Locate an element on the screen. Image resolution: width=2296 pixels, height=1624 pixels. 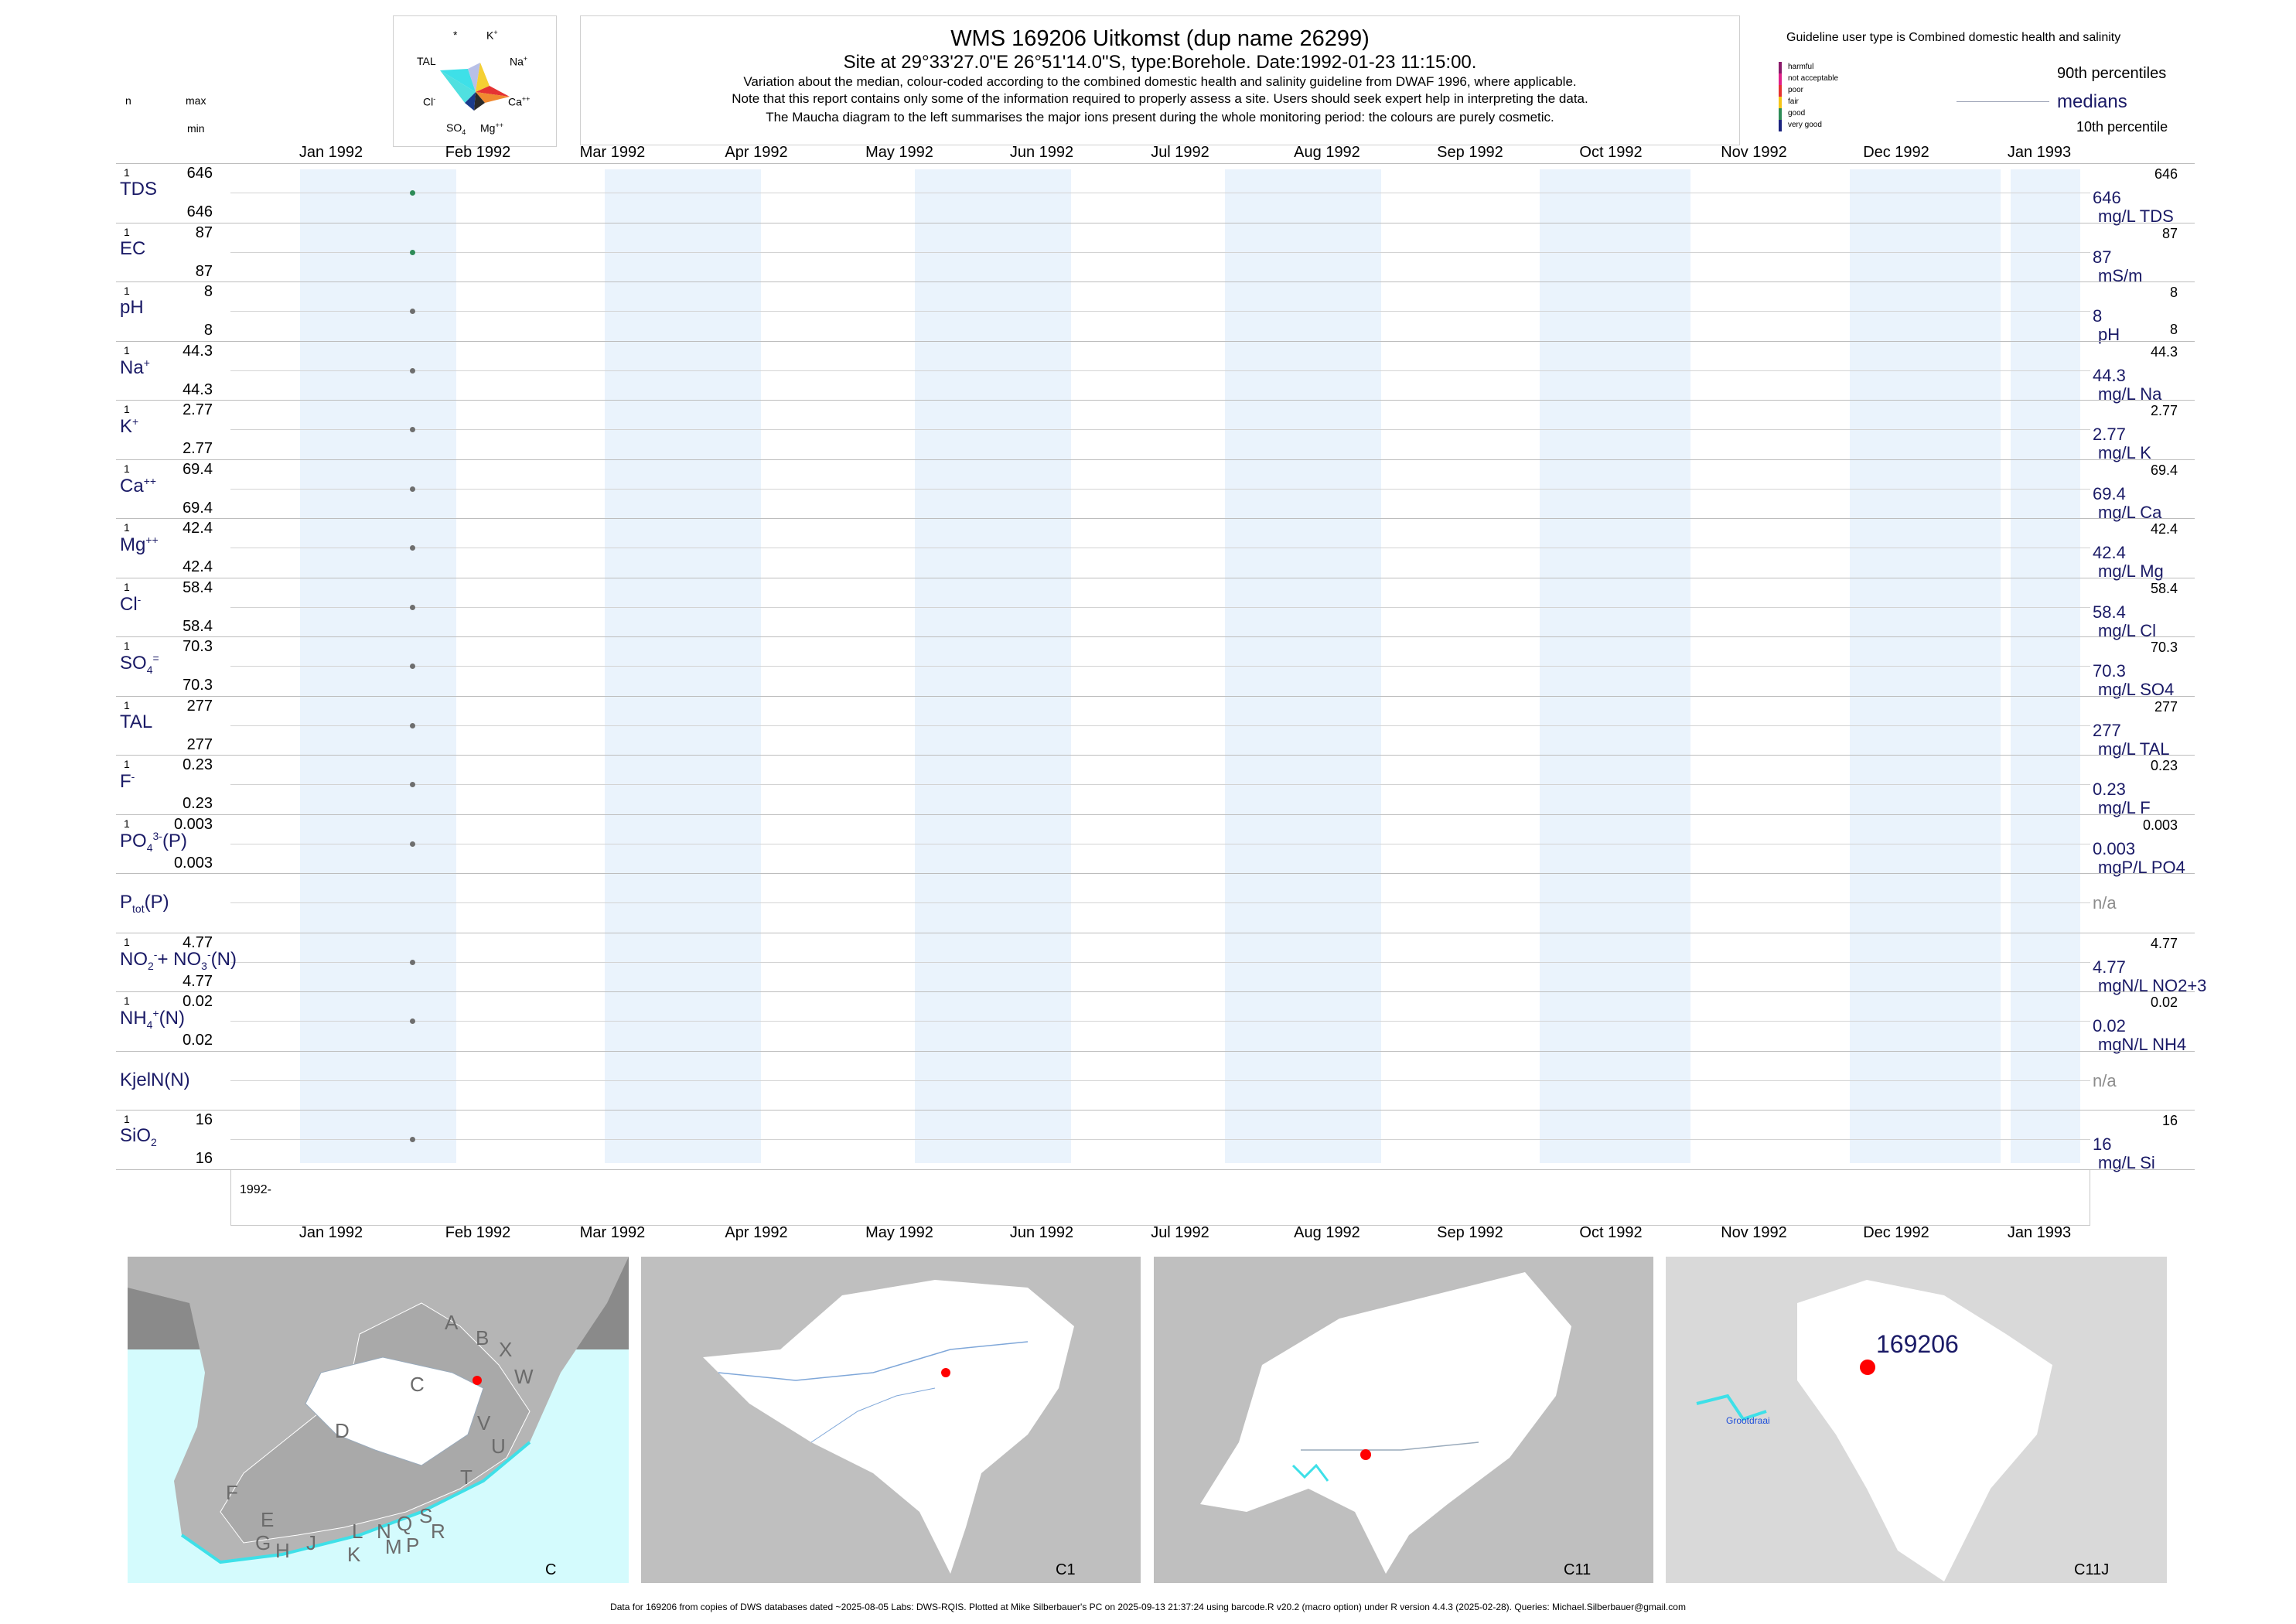
row-min-value: 16 is located at coordinates (204, 1158).